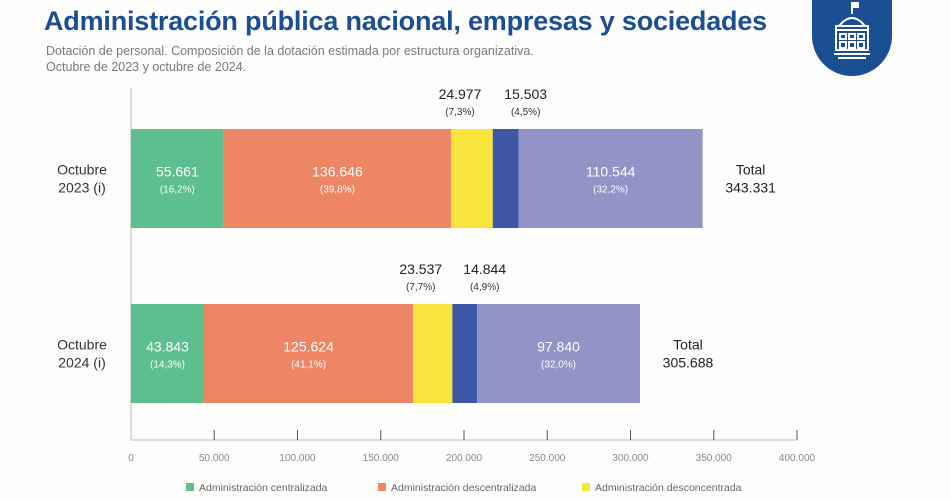  I want to click on x-tick-label: 250.000, so click(547, 458).